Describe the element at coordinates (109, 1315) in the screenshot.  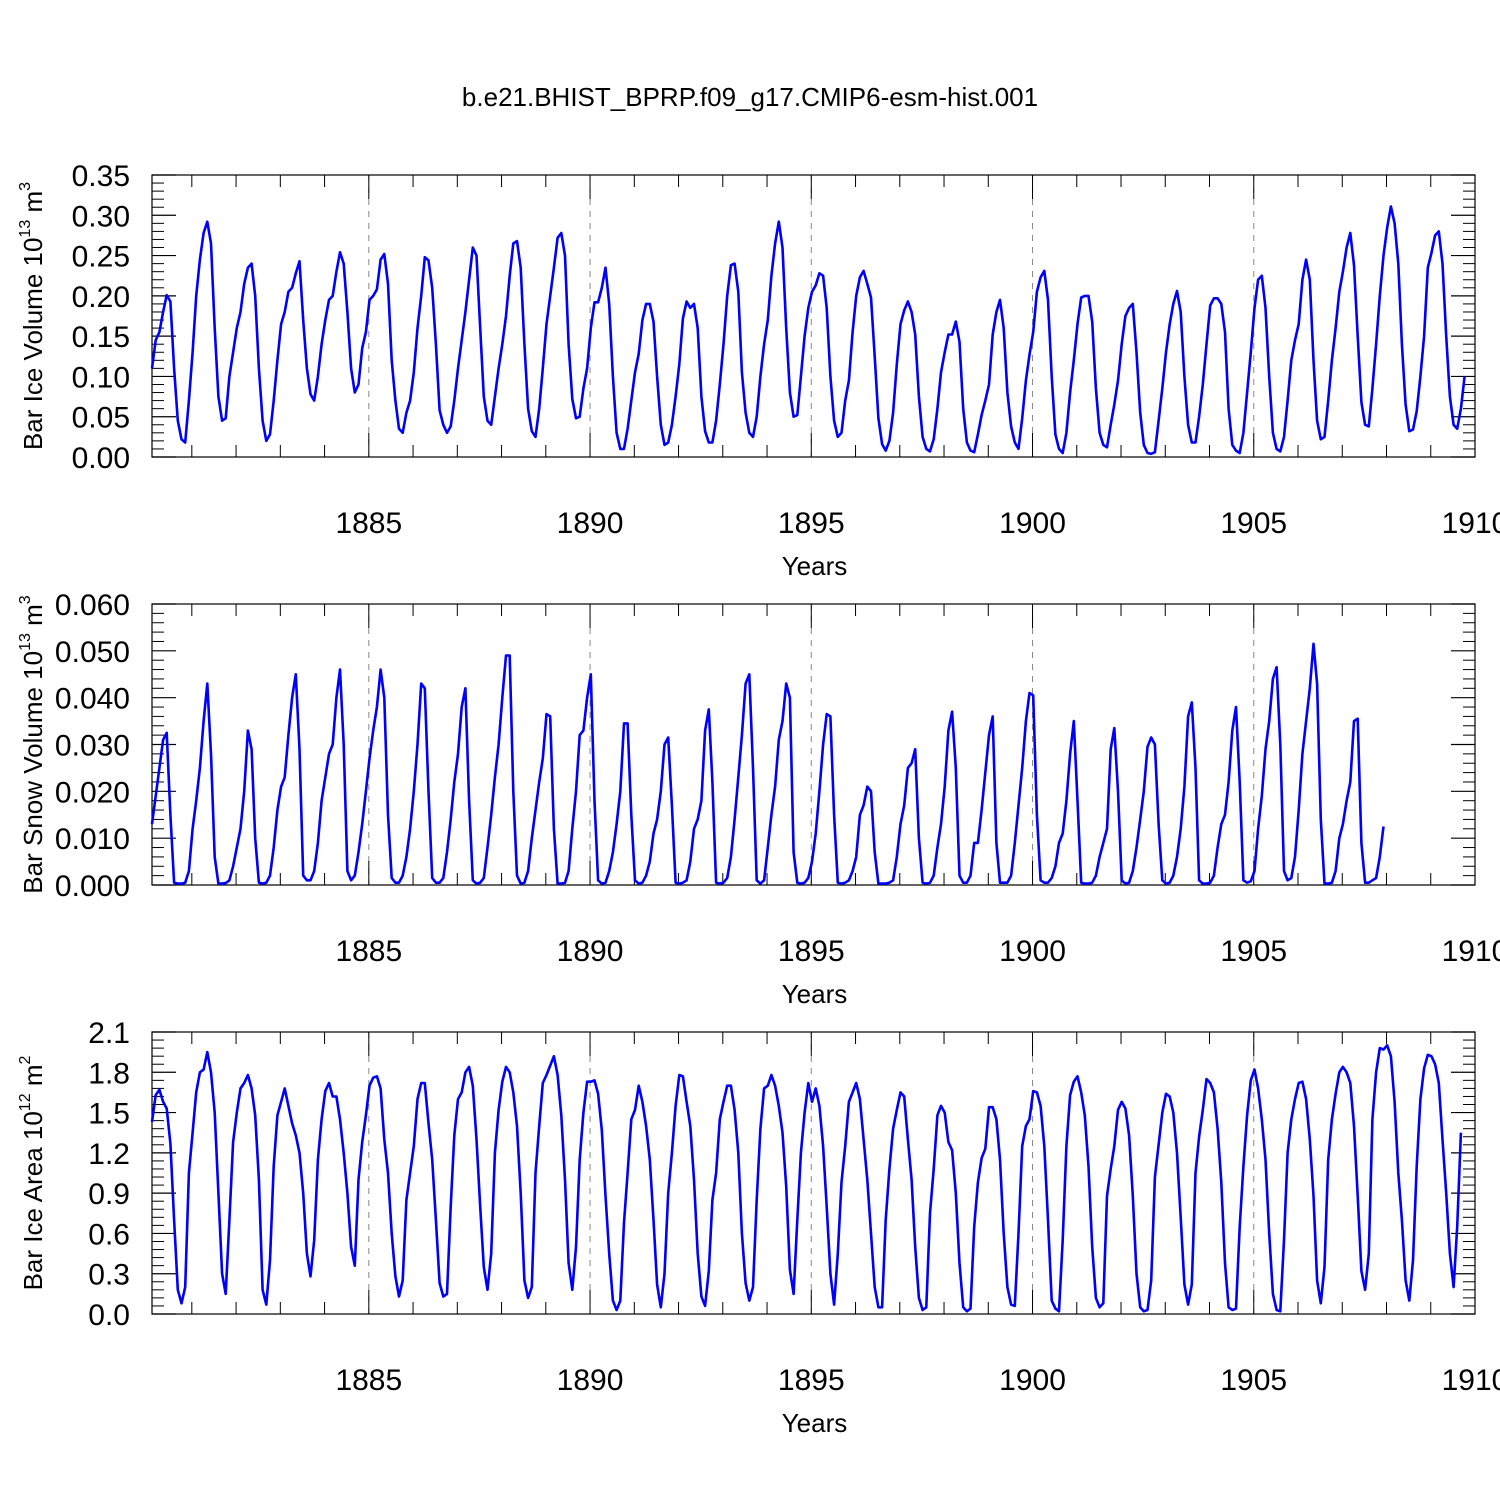
I see `y-tick-label: 0.0` at that location.